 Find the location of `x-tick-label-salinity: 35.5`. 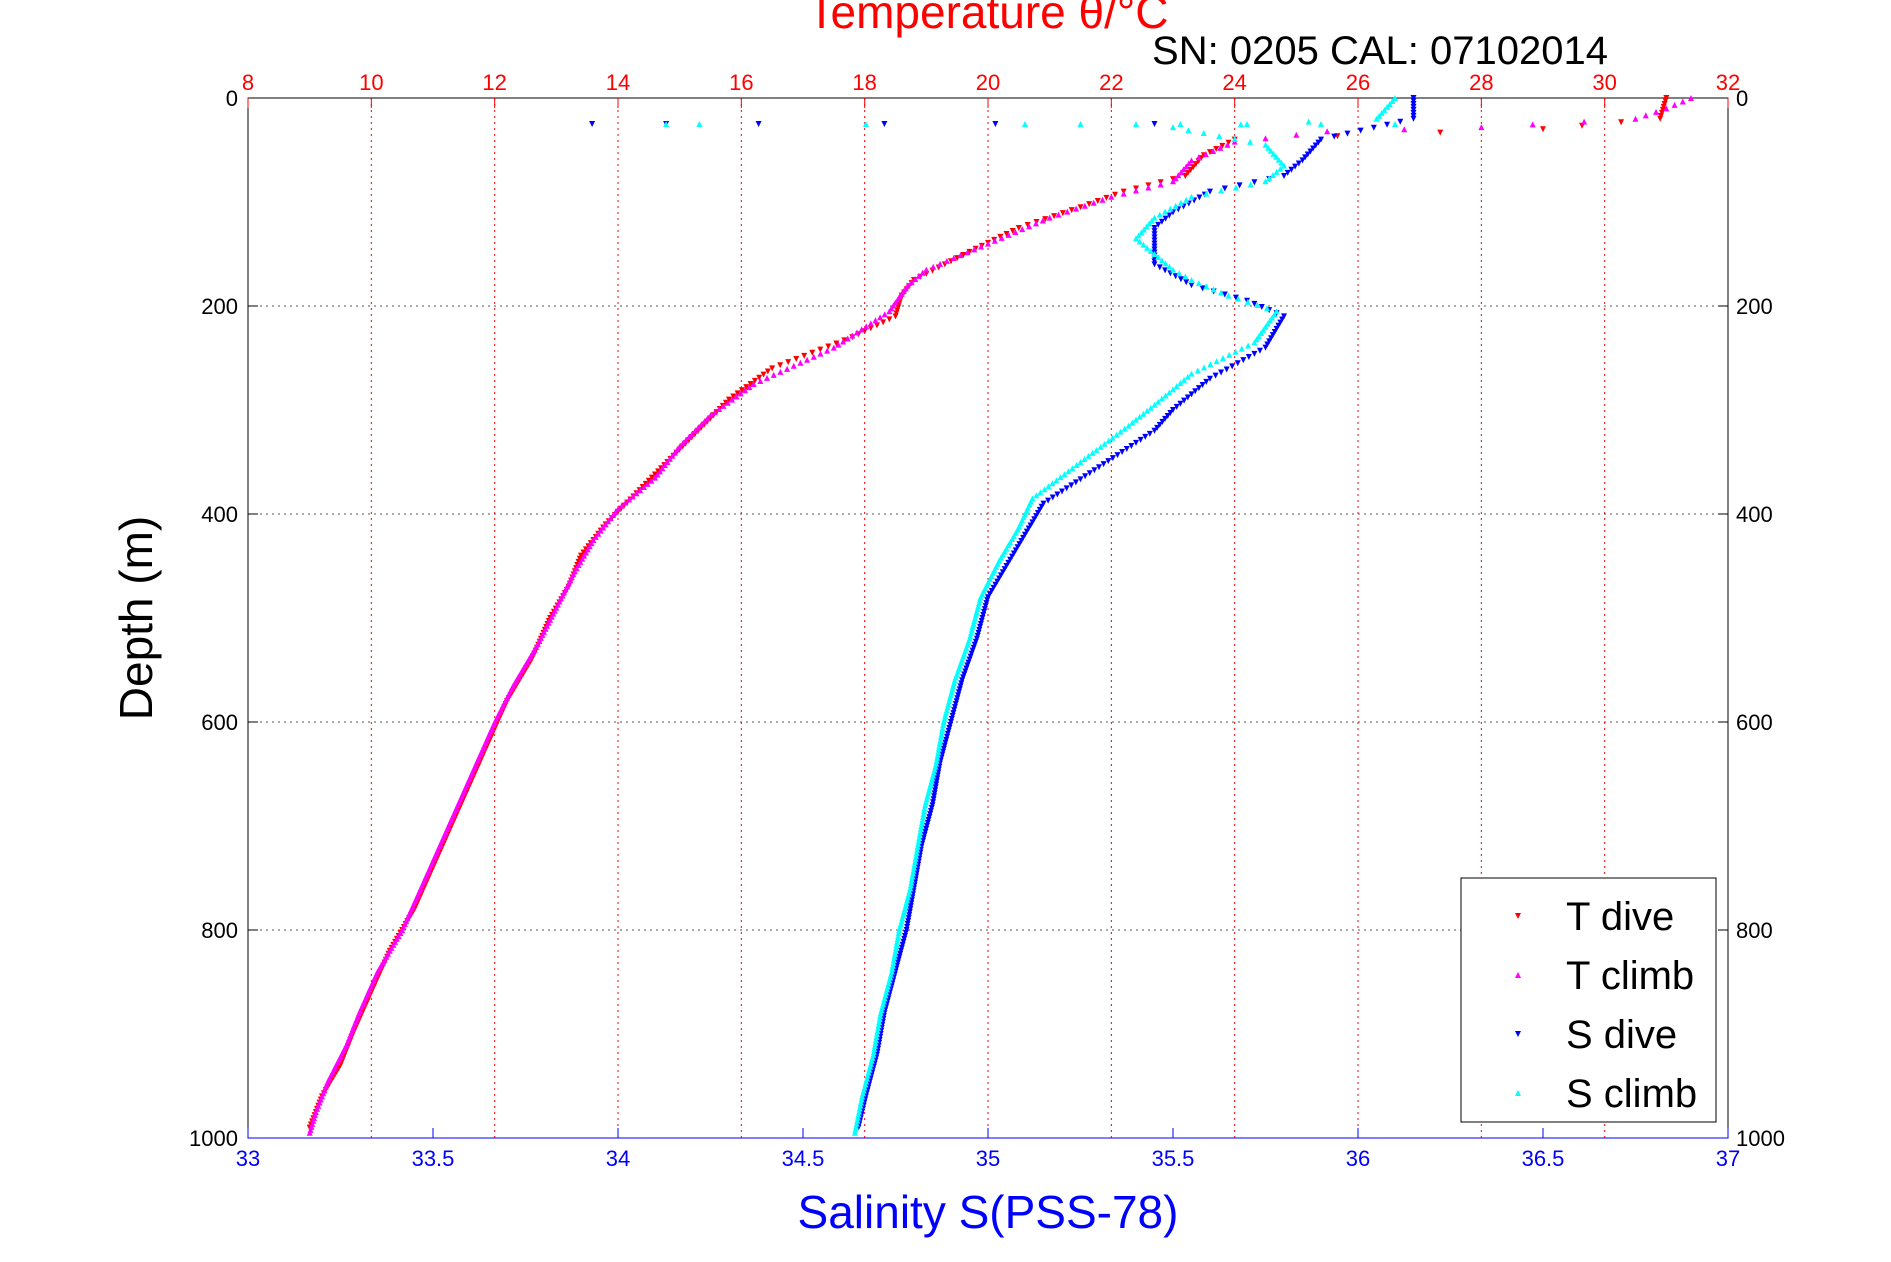

x-tick-label-salinity: 35.5 is located at coordinates (1173, 1158).